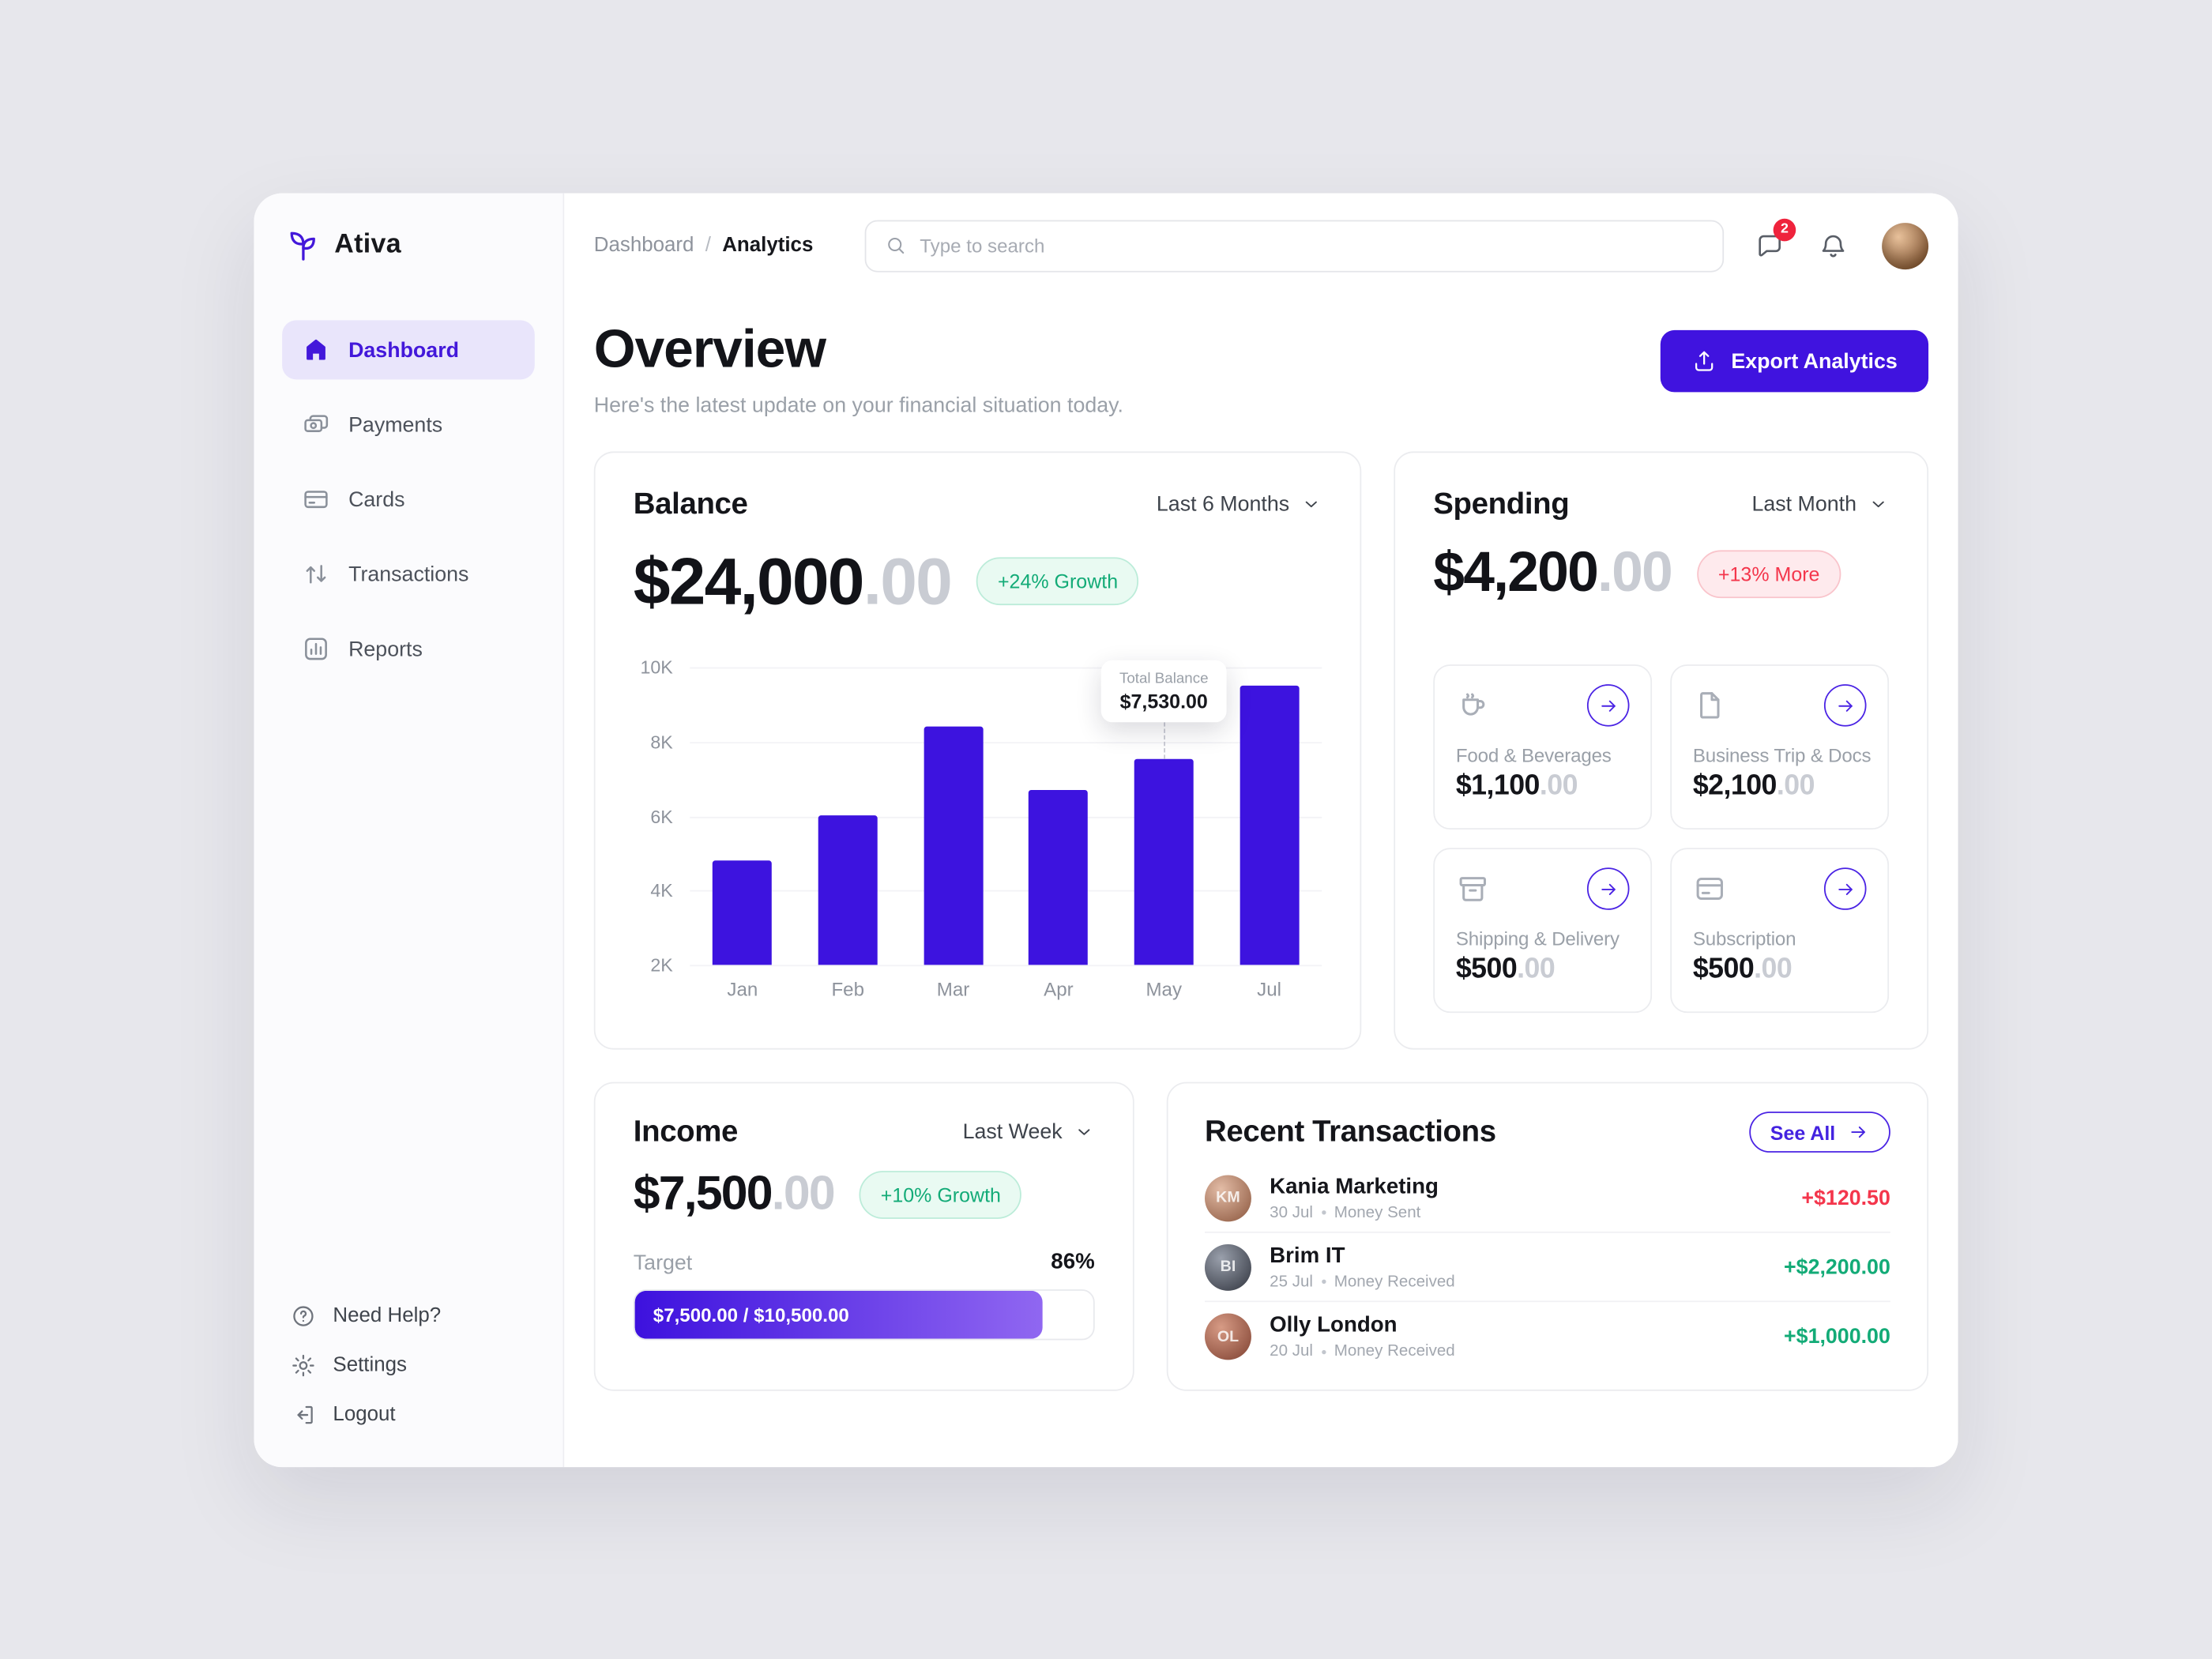  I want to click on category-label: Subscription, so click(1744, 939).